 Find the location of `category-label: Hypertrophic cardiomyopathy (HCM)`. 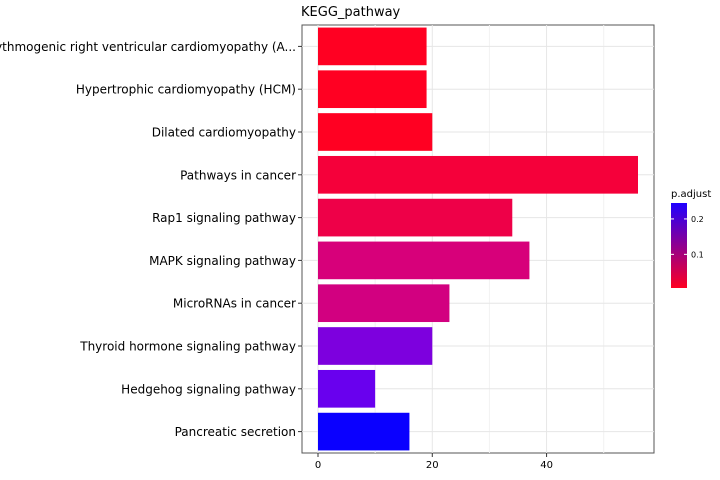

category-label: Hypertrophic cardiomyopathy (HCM) is located at coordinates (186, 90).